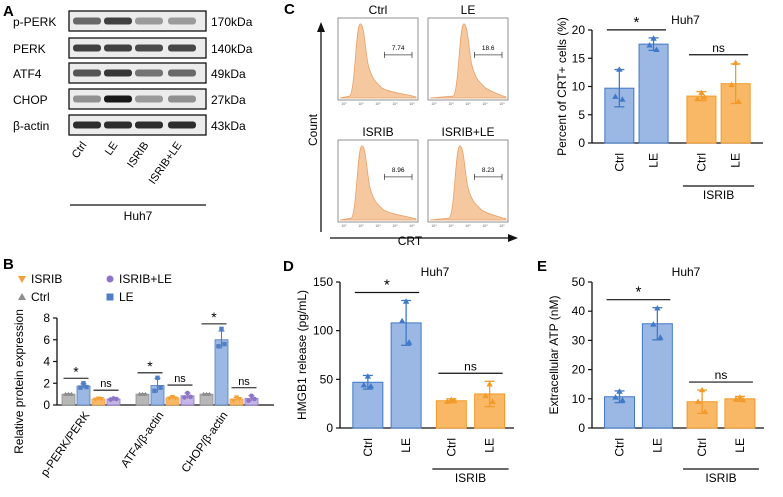 The height and width of the screenshot is (497, 783). What do you see at coordinates (579, 340) in the screenshot?
I see `y-tick-label: 30` at bounding box center [579, 340].